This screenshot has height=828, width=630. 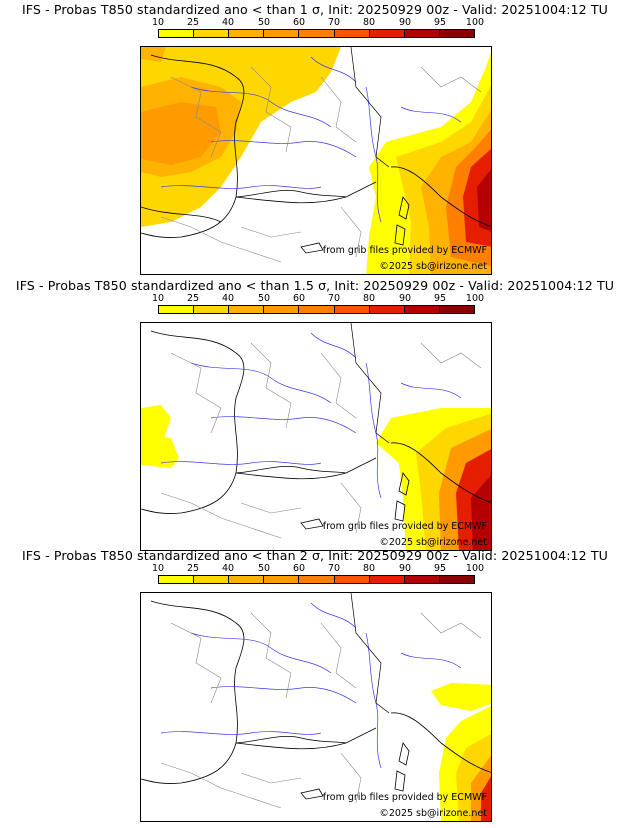 What do you see at coordinates (461, 752) in the screenshot?
I see `probability-shading` at bounding box center [461, 752].